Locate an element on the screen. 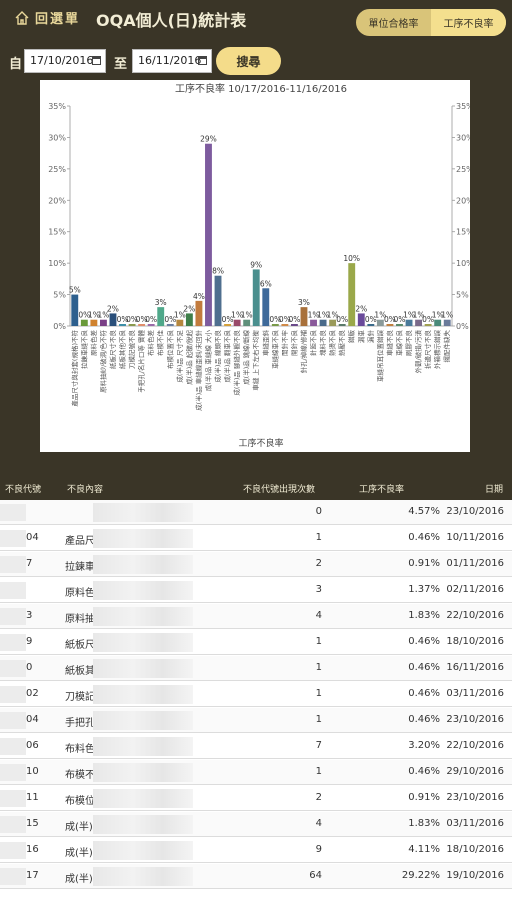 This screenshot has height=900, width=512. category-label: 針距不良 is located at coordinates (313, 343).